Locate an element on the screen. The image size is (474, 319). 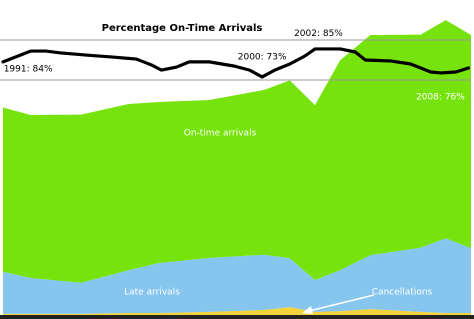
annotation: 2000: 73% is located at coordinates (262, 57).